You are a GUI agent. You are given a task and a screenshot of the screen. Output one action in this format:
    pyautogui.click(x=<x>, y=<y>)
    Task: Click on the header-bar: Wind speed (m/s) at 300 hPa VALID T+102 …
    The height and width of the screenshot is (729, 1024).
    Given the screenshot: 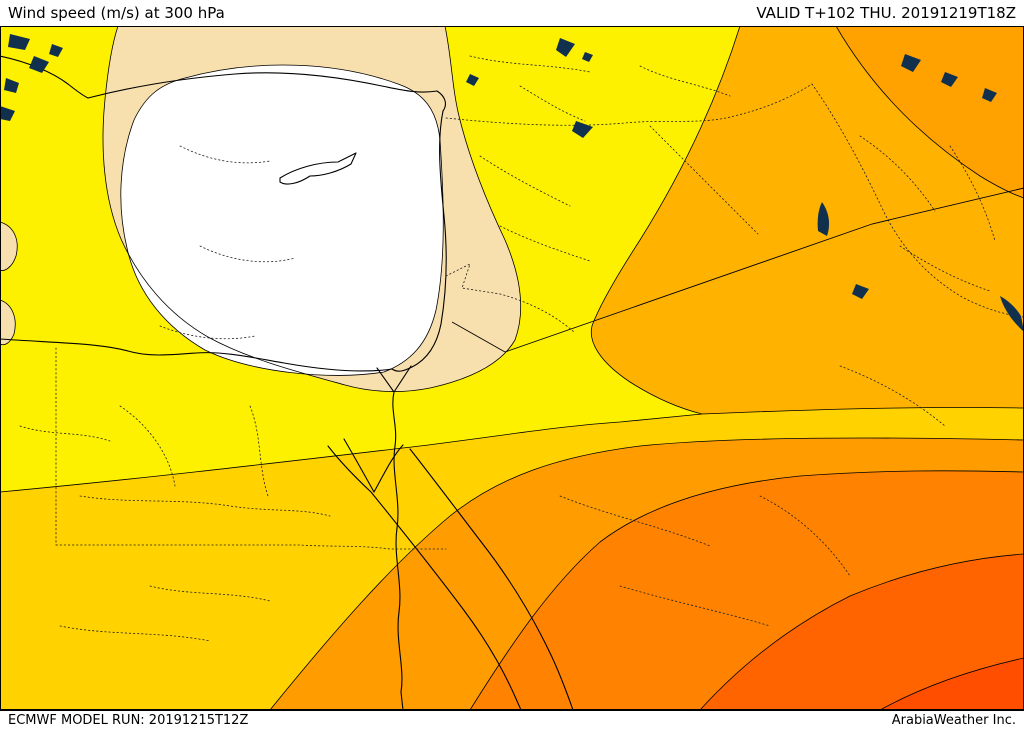 What is the action you would take?
    pyautogui.click(x=512, y=13)
    